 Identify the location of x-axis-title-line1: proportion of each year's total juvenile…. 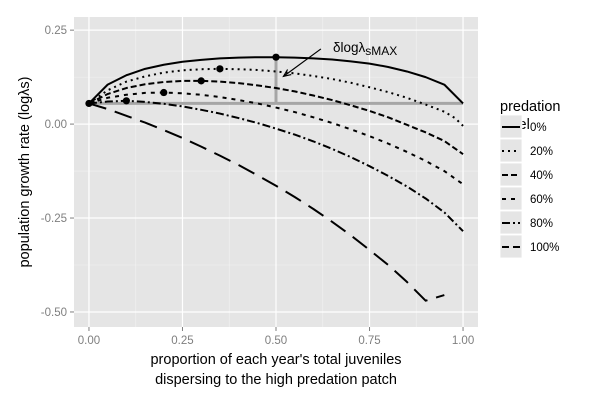
(275, 360).